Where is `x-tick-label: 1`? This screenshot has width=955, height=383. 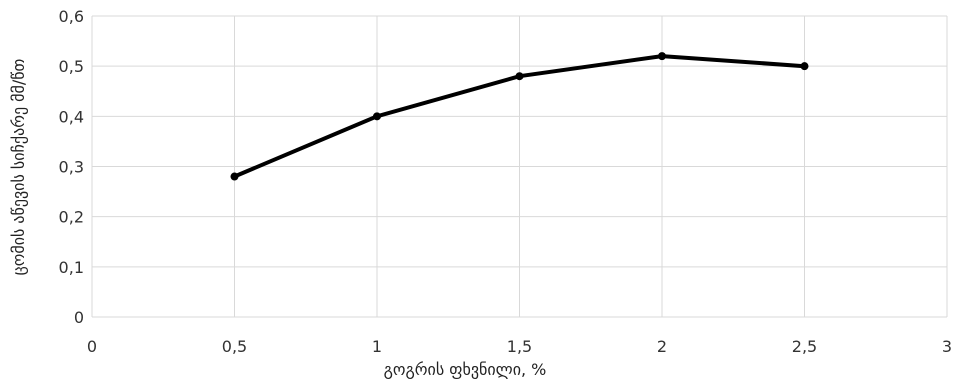 x-tick-label: 1 is located at coordinates (377, 346).